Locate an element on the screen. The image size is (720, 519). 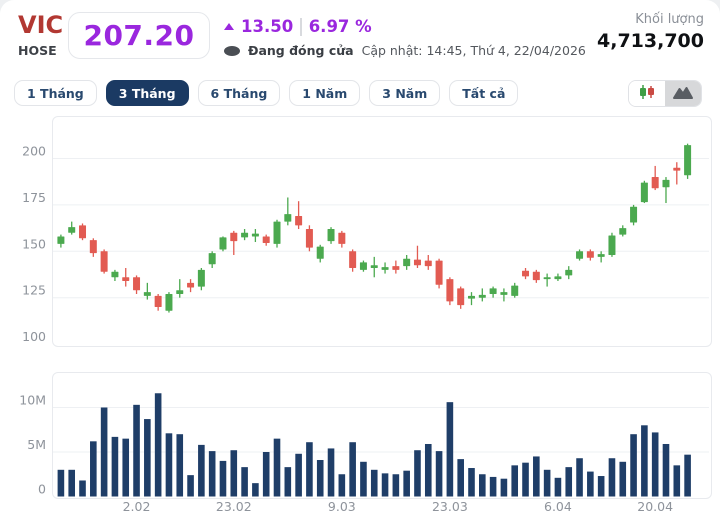
svg-text: 9.03 is located at coordinates (342, 506).